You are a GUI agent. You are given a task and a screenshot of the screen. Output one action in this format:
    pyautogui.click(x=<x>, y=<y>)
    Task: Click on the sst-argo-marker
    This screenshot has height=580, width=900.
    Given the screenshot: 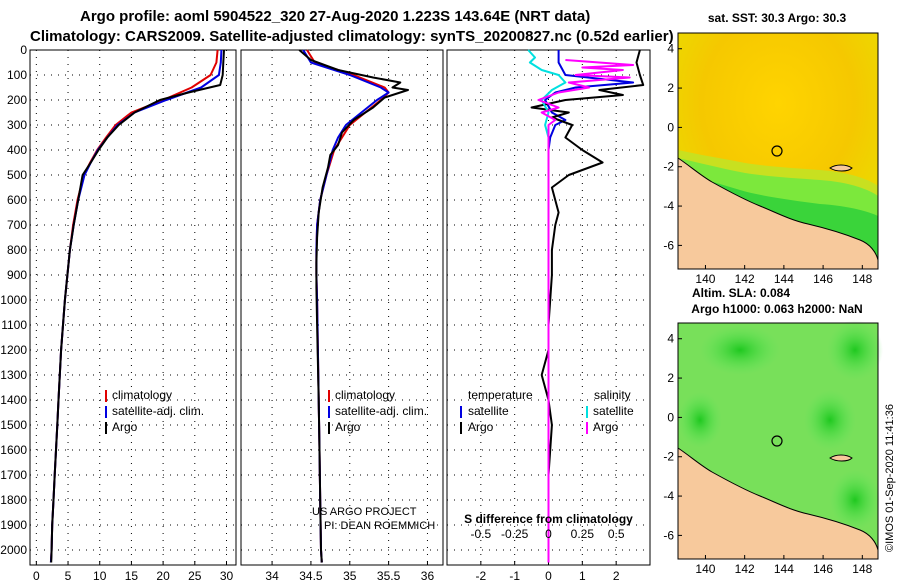 What is the action you would take?
    pyautogui.click(x=777, y=151)
    